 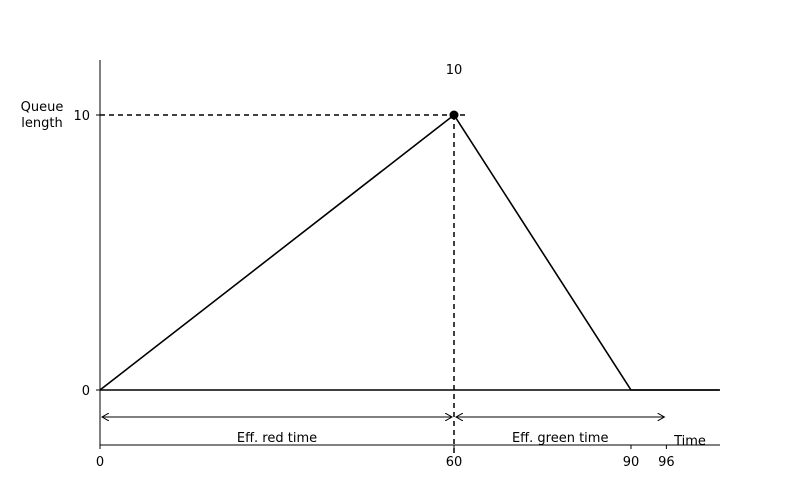 What do you see at coordinates (277, 438) in the screenshot?
I see `span-label-red: Eff. red time` at bounding box center [277, 438].